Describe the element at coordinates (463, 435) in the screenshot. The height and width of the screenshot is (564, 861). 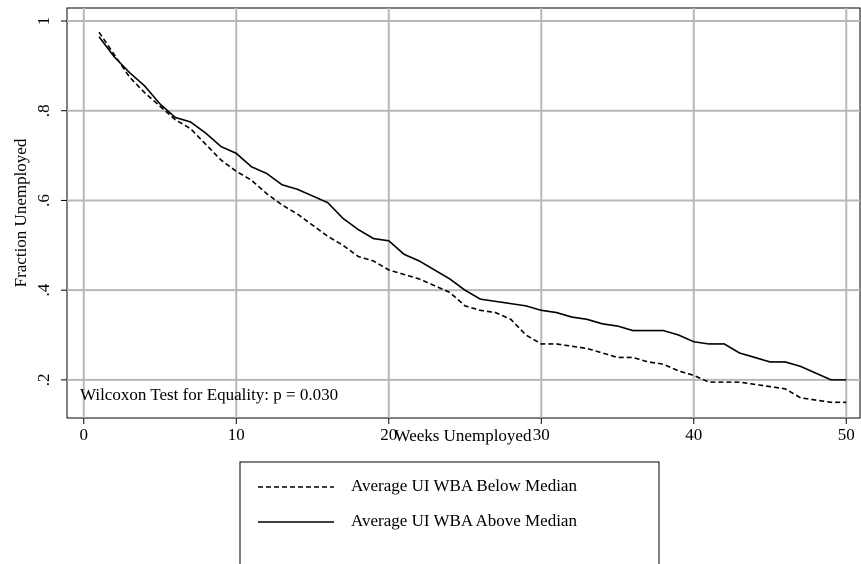
I see `x-axis-label: Weeks Unemployed` at that location.